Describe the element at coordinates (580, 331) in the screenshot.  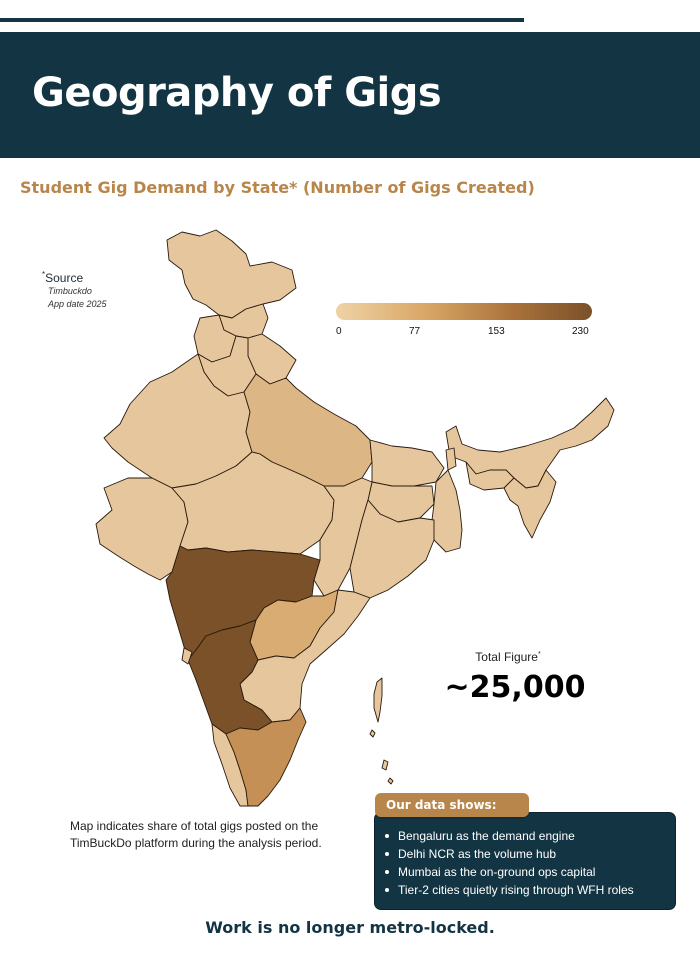
I see `legend-tick-230: 230` at that location.